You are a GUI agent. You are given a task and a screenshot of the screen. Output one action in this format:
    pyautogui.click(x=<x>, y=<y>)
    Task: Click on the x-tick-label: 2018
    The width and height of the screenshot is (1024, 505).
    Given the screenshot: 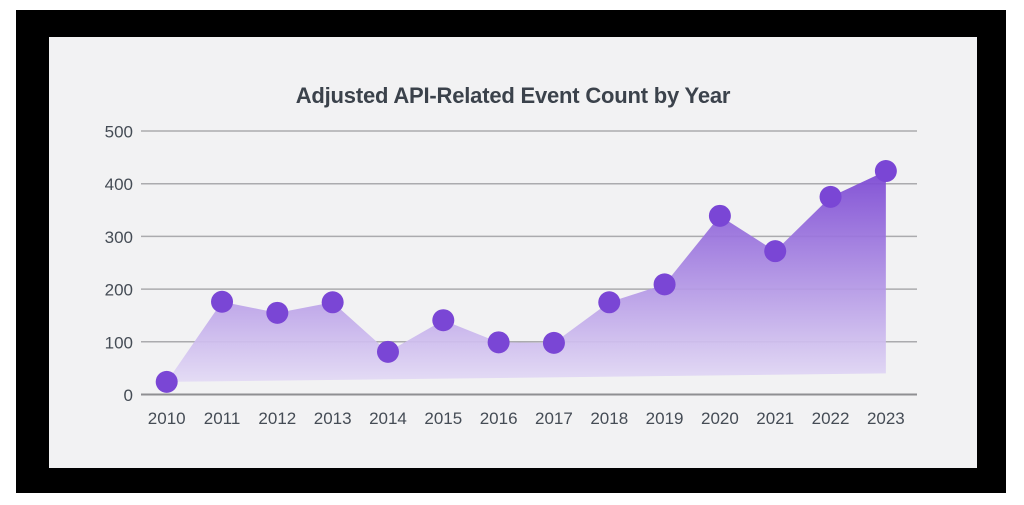 What is the action you would take?
    pyautogui.click(x=609, y=418)
    